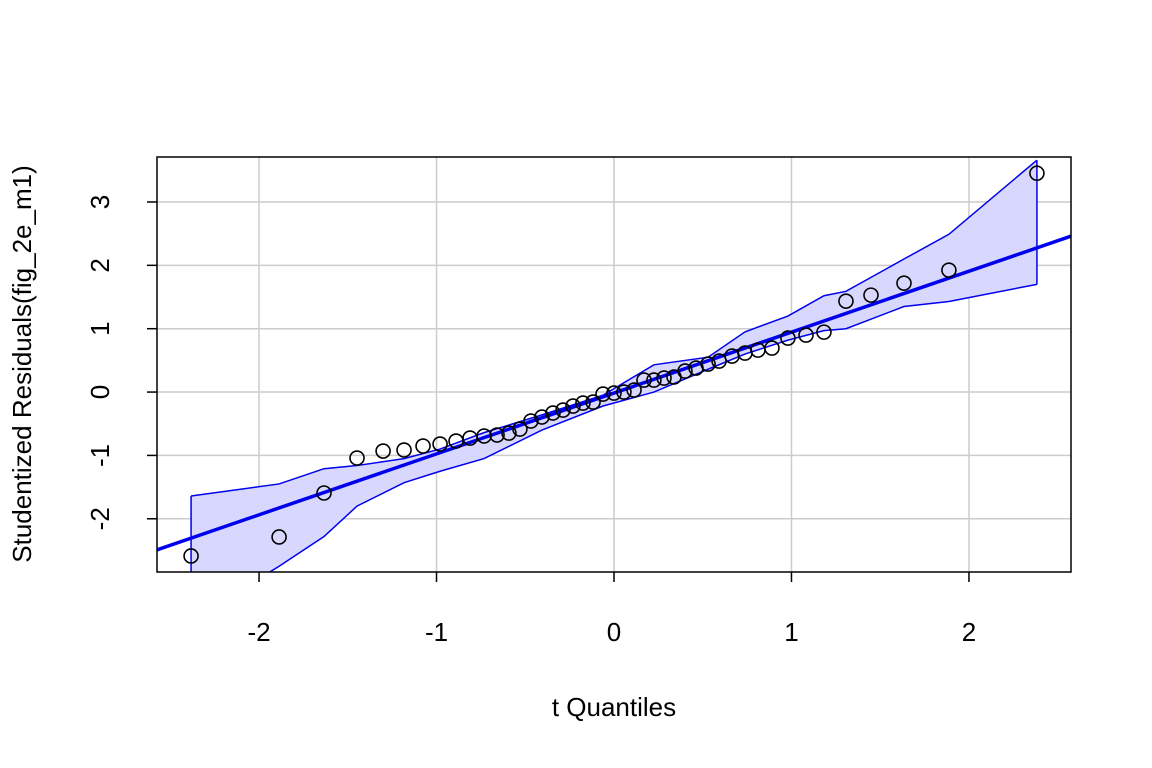 Image resolution: width=1152 pixels, height=768 pixels. What do you see at coordinates (100, 455) in the screenshot?
I see `y-tick-label: -1` at bounding box center [100, 455].